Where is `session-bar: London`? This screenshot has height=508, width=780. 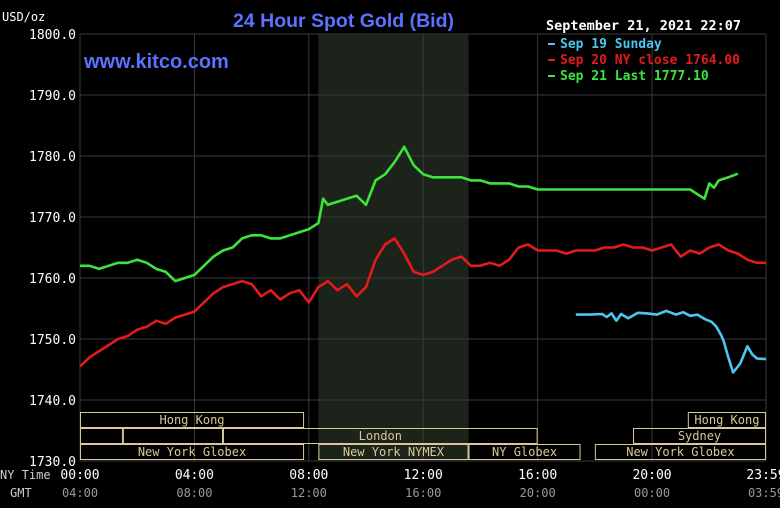 session-bar: London is located at coordinates (380, 436).